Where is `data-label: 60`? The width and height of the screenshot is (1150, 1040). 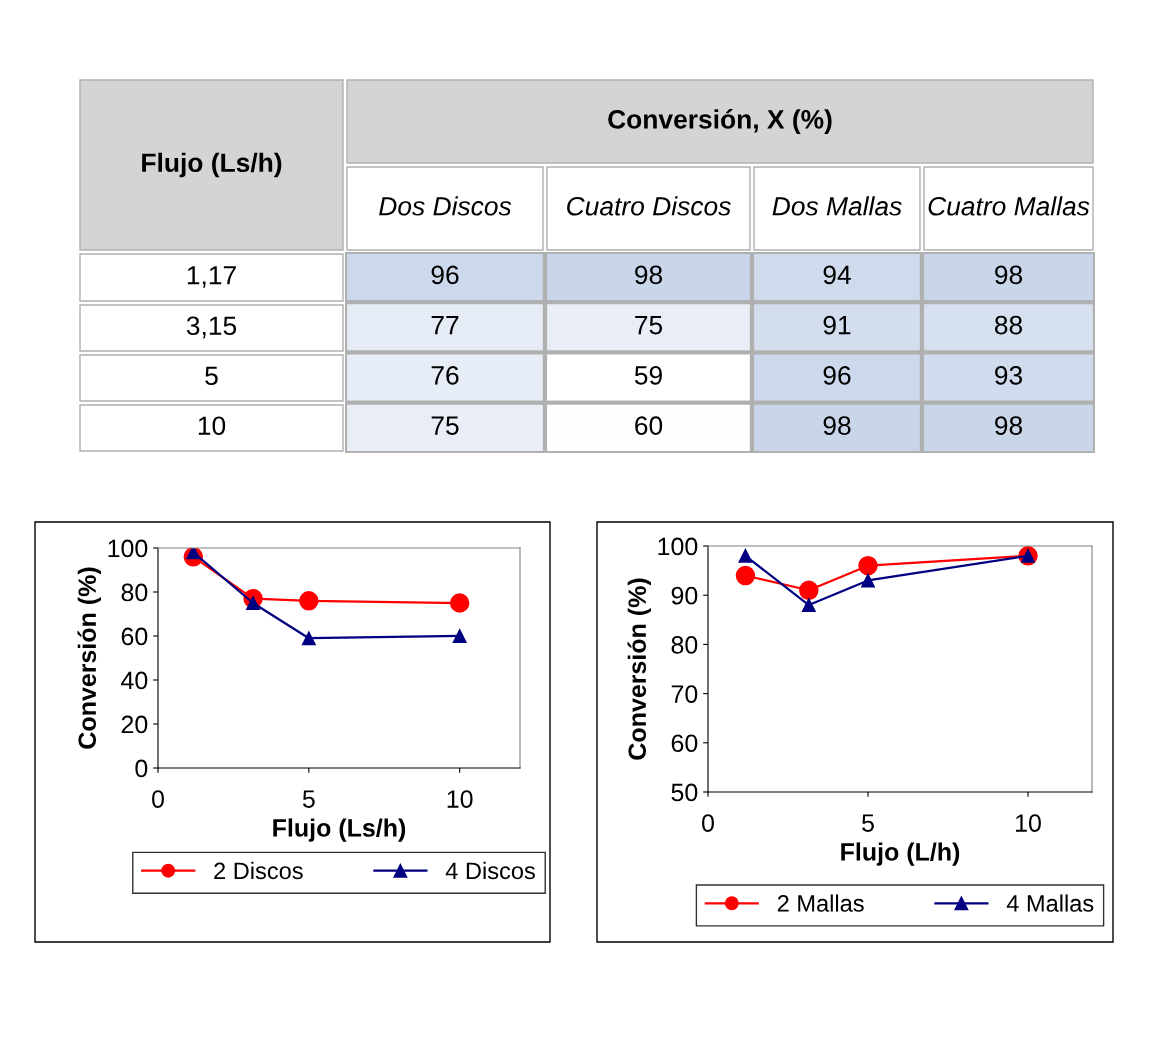 data-label: 60 is located at coordinates (649, 425).